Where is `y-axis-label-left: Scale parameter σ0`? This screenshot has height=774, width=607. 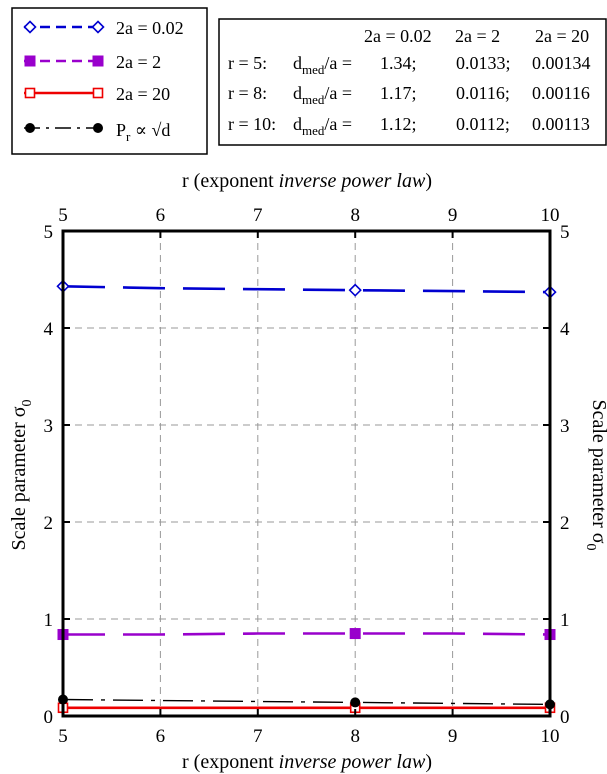
y-axis-label-left: Scale parameter σ0 is located at coordinates (21, 474).